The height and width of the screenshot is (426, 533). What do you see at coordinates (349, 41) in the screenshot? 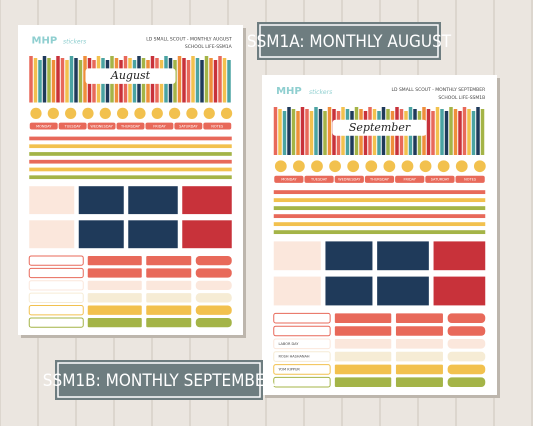
I see `tag-box` at bounding box center [349, 41].